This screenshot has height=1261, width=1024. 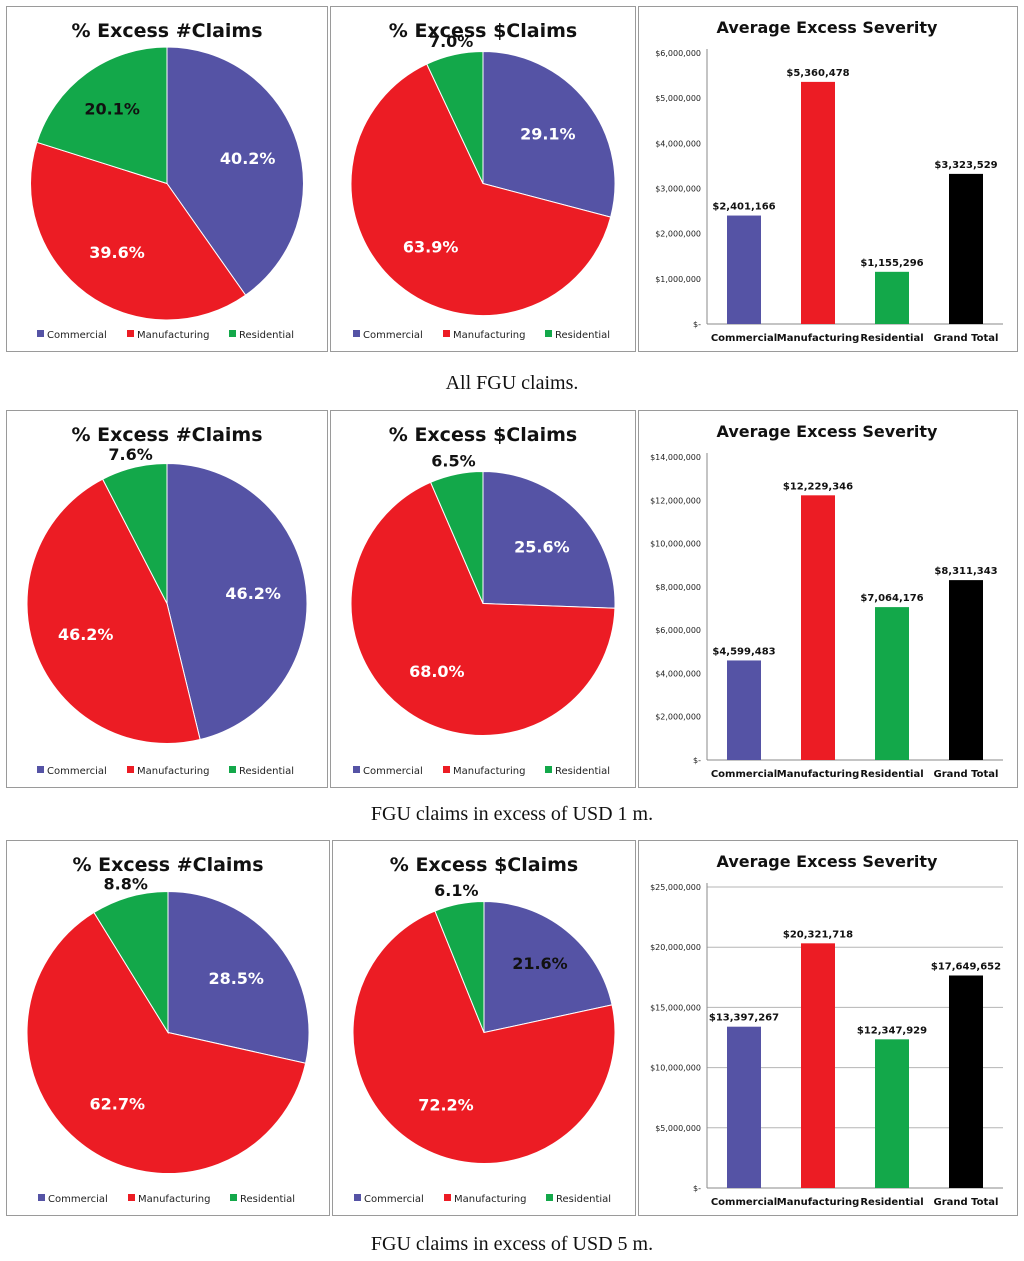 I want to click on pie-label-commercial: 28.5%, so click(x=236, y=978).